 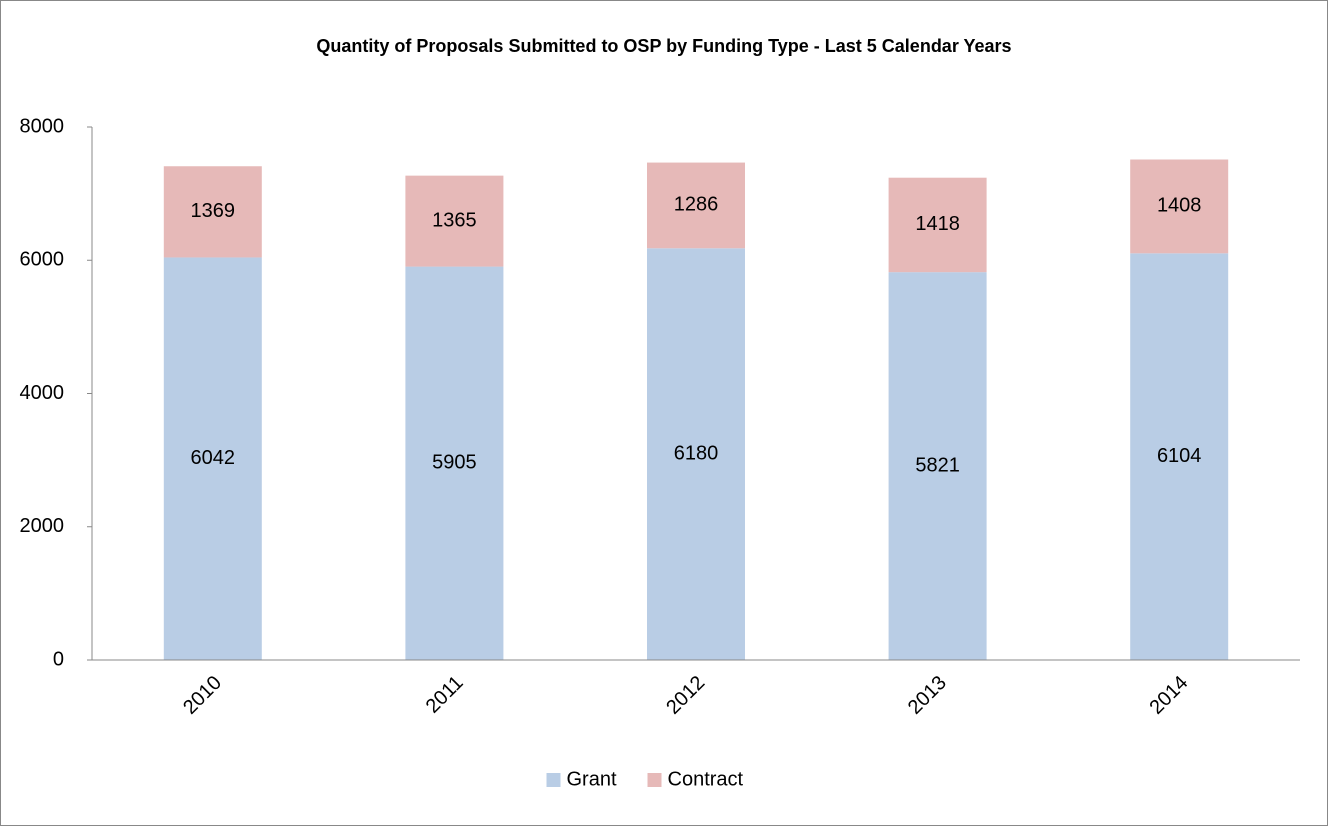 I want to click on y-tick-label: 2000, so click(x=42, y=526).